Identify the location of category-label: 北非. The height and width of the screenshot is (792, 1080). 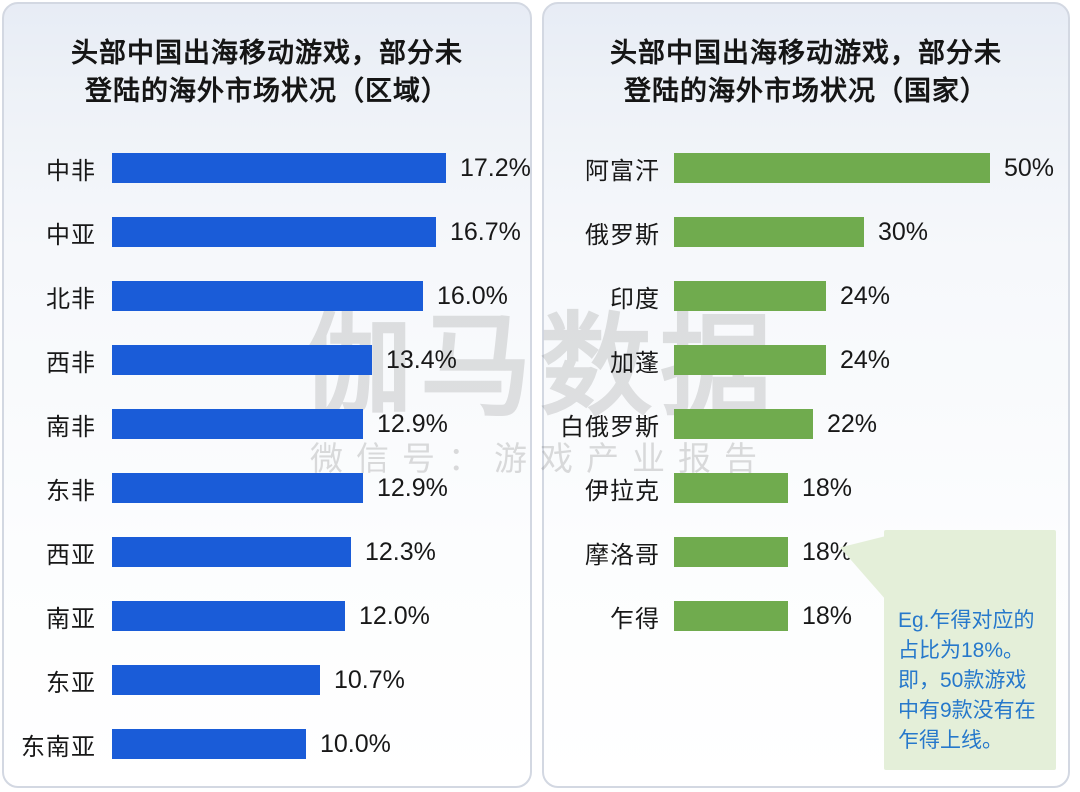
(71, 299).